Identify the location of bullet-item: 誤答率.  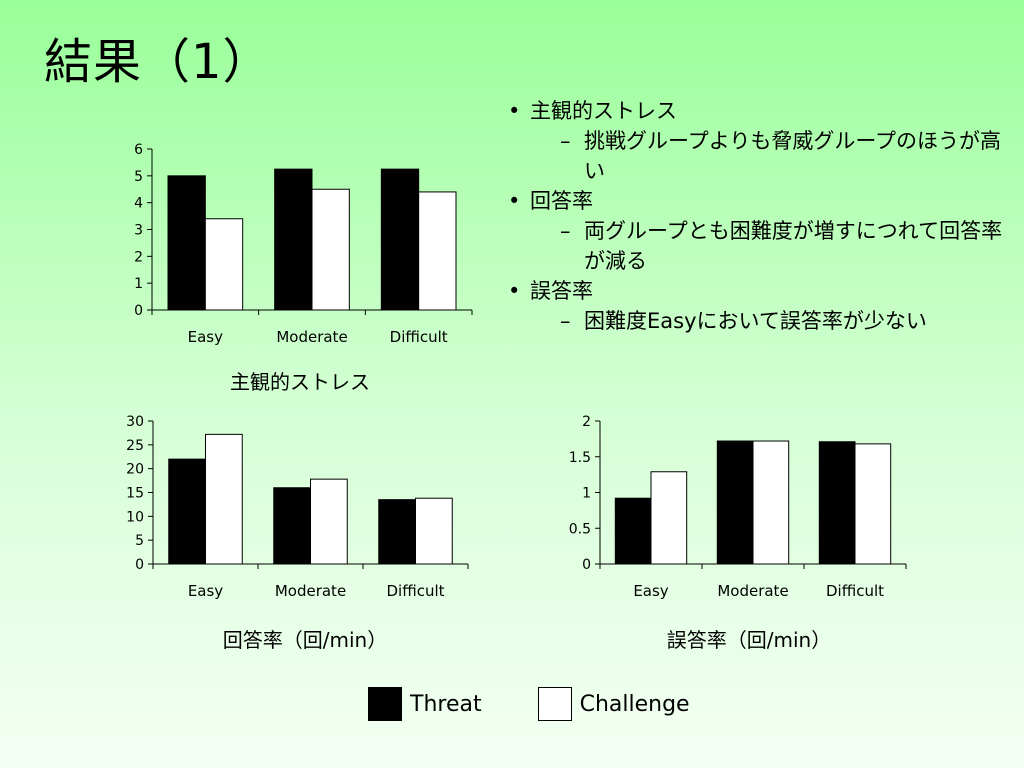
(755, 291).